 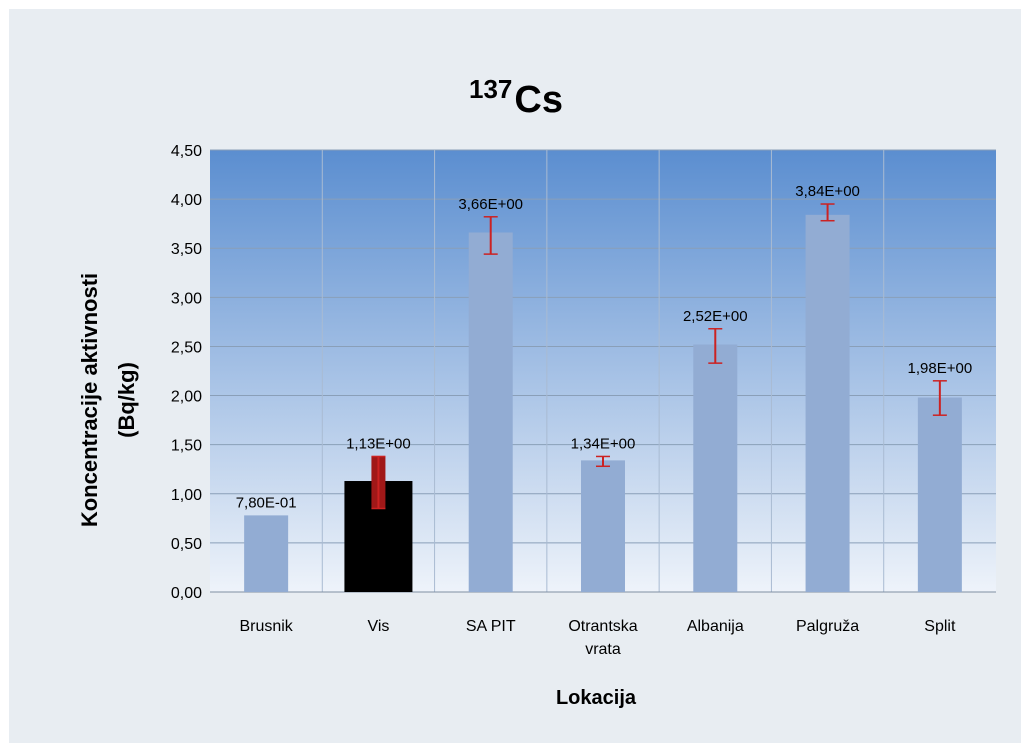 I want to click on y-tick-label: 1,00, so click(x=186, y=495).